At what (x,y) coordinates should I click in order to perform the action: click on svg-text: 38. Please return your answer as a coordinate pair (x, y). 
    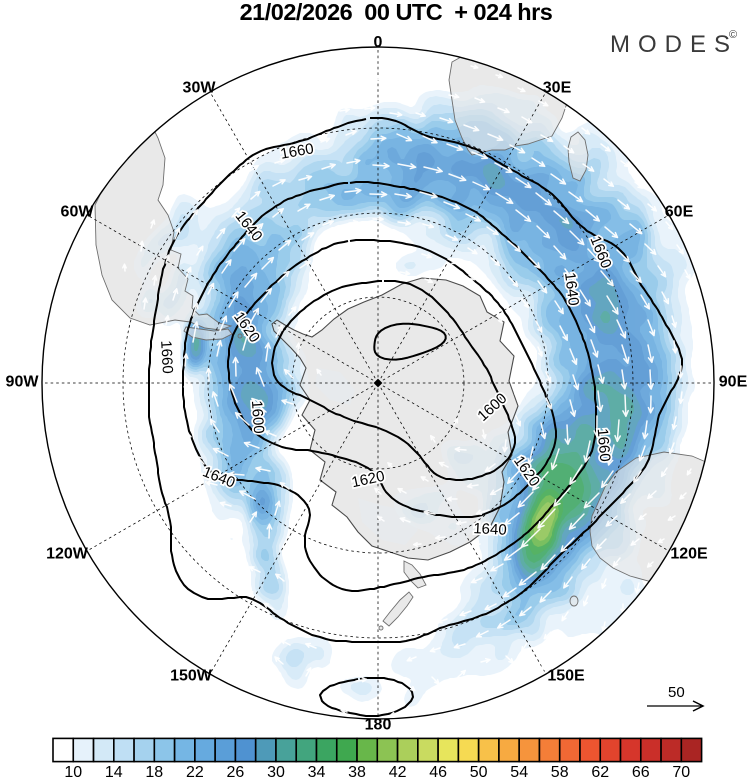
    Looking at the image, I should click on (357, 772).